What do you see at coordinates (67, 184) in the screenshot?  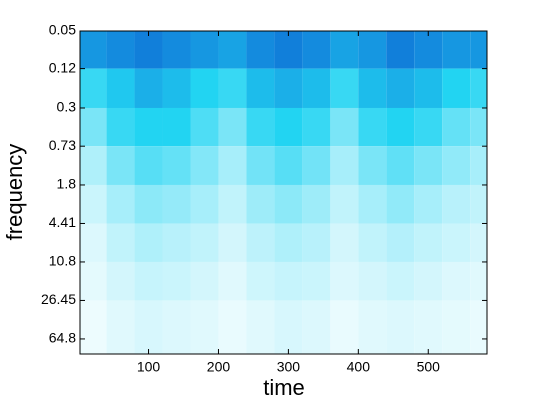 I see `y-tick-label: 1.8` at bounding box center [67, 184].